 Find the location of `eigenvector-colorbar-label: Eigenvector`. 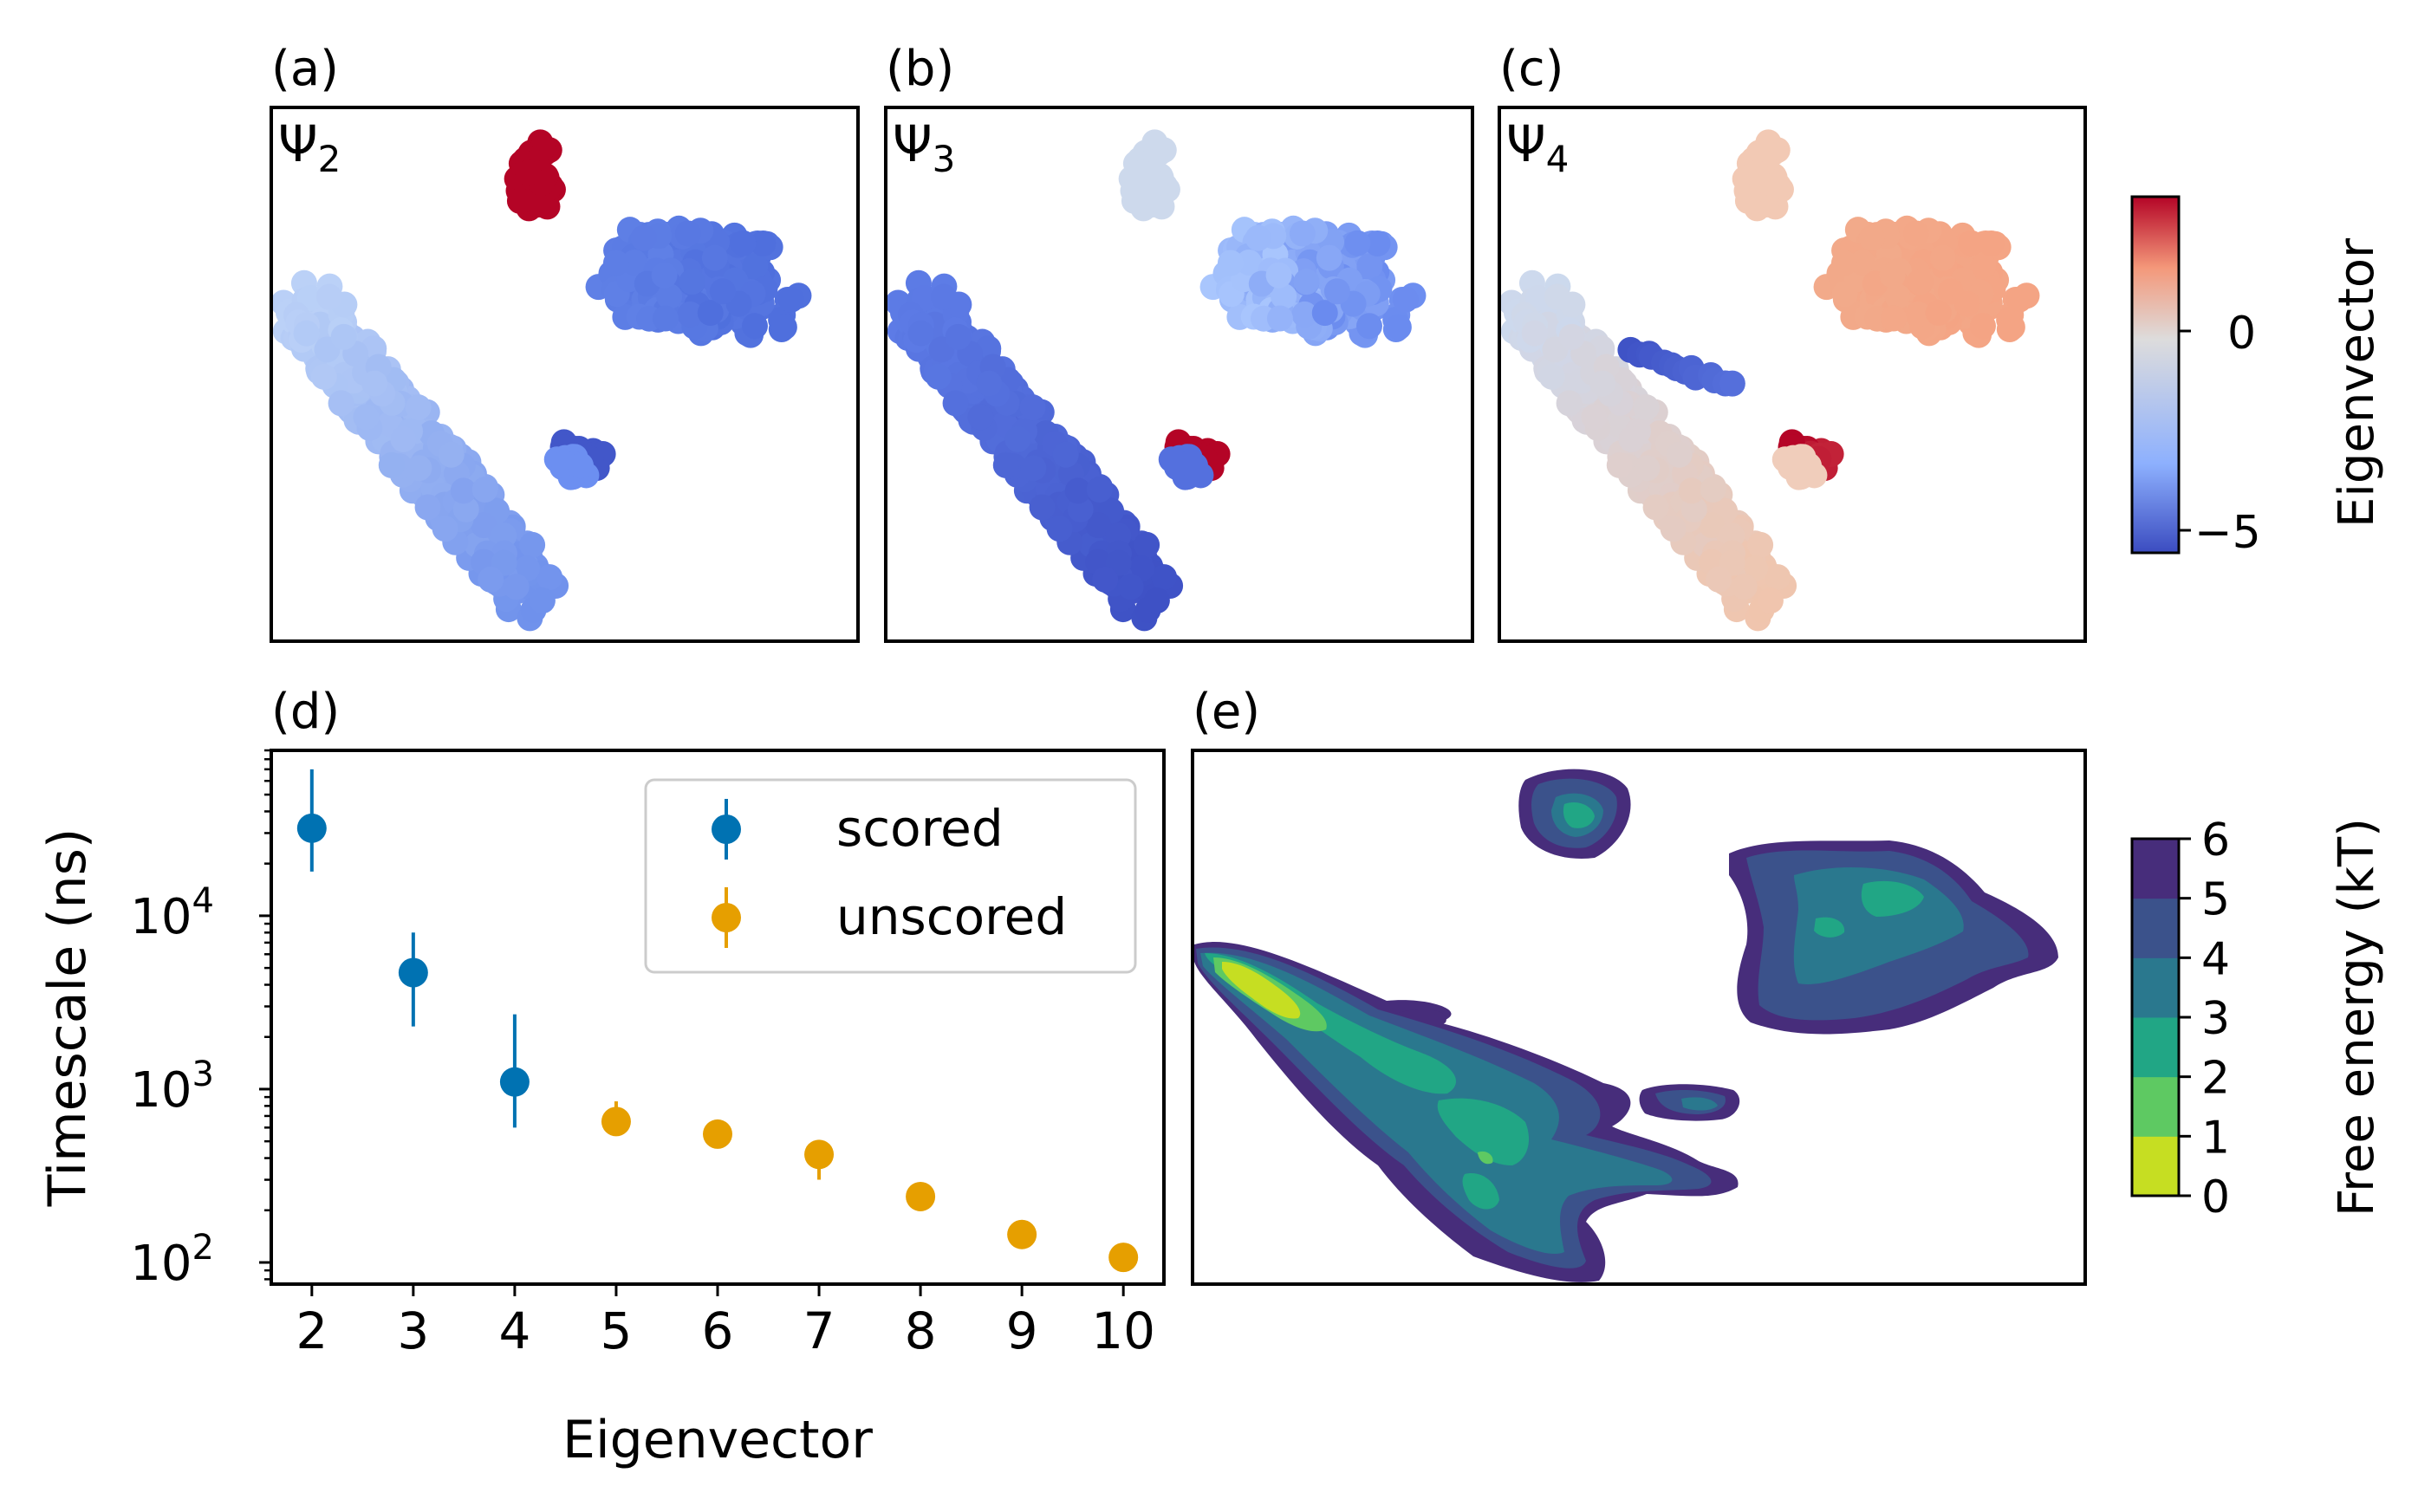

eigenvector-colorbar-label: Eigenvector is located at coordinates (2357, 382).